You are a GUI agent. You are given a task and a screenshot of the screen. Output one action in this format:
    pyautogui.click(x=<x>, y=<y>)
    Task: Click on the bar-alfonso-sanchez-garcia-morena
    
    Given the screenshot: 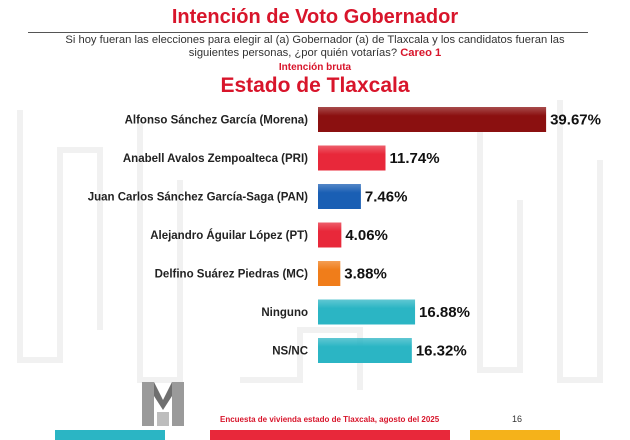 What is the action you would take?
    pyautogui.click(x=432, y=119)
    